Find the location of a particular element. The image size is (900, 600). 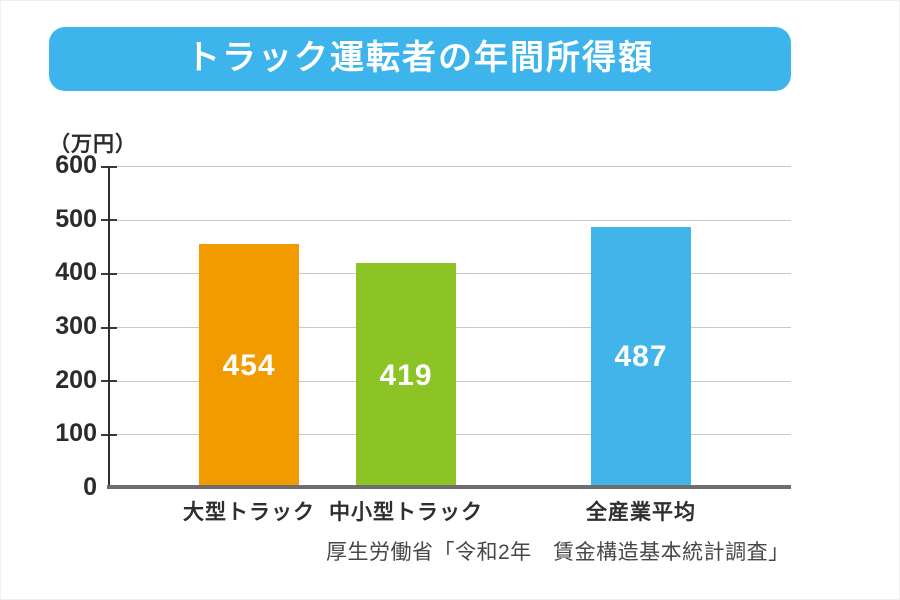

y-tick-label-600: 600 is located at coordinates (76, 165).